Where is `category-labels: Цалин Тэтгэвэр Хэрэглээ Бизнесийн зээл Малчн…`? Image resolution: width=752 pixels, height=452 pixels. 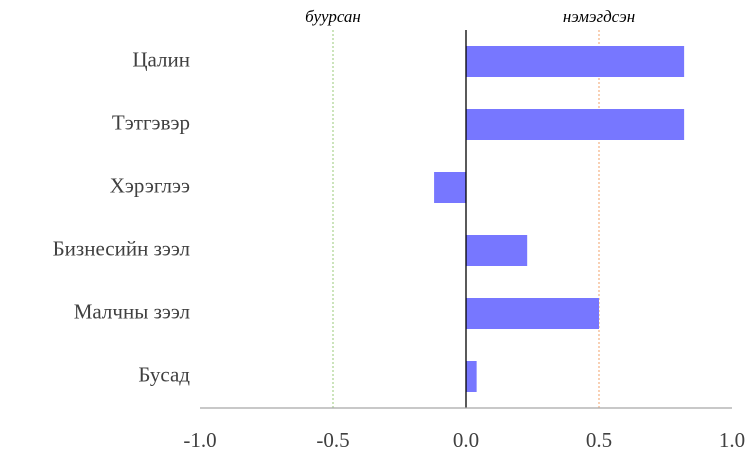 category-labels: Цалин Тэтгэвэр Хэрэглээ Бизнесийн зээл Малчн… is located at coordinates (122, 216).